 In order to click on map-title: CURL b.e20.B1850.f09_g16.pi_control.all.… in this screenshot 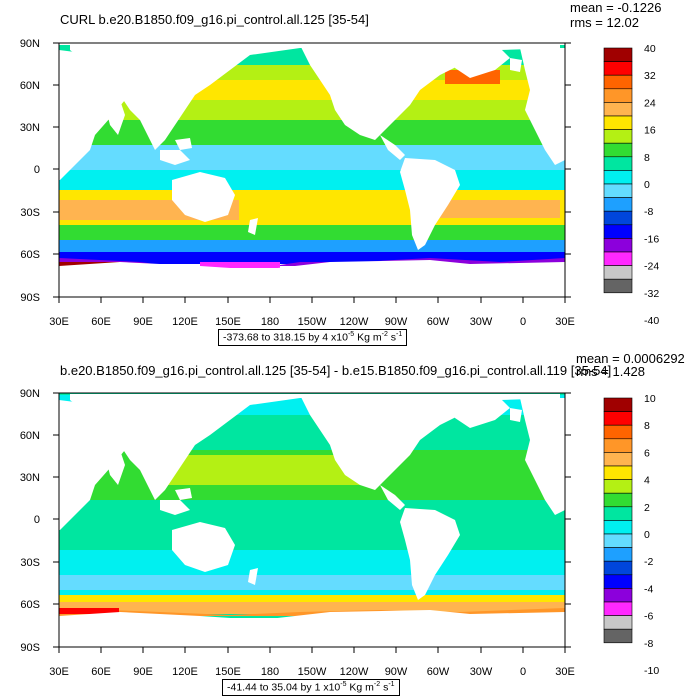, I will do `click(214, 19)`.